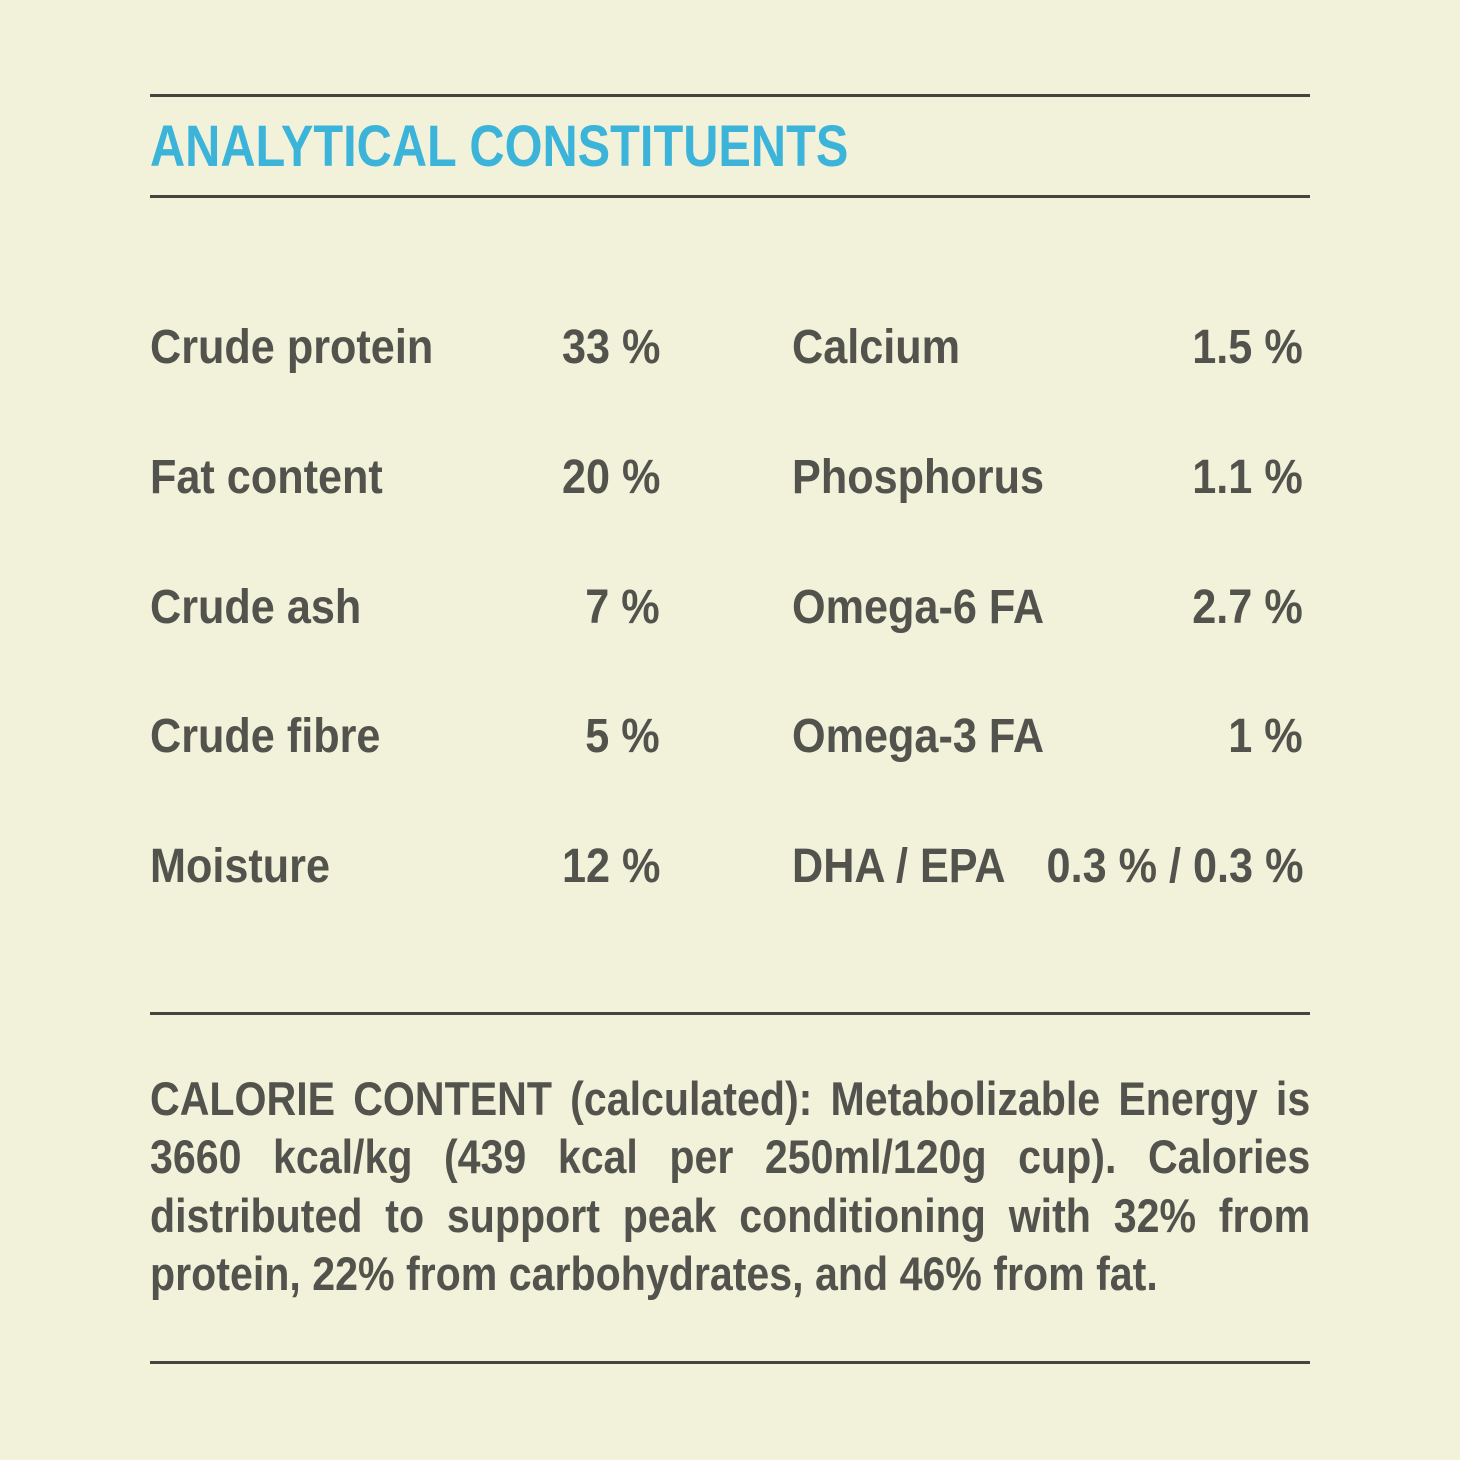 The height and width of the screenshot is (1460, 1460). What do you see at coordinates (1247, 607) in the screenshot?
I see `nutrient-value: 2.7 %` at bounding box center [1247, 607].